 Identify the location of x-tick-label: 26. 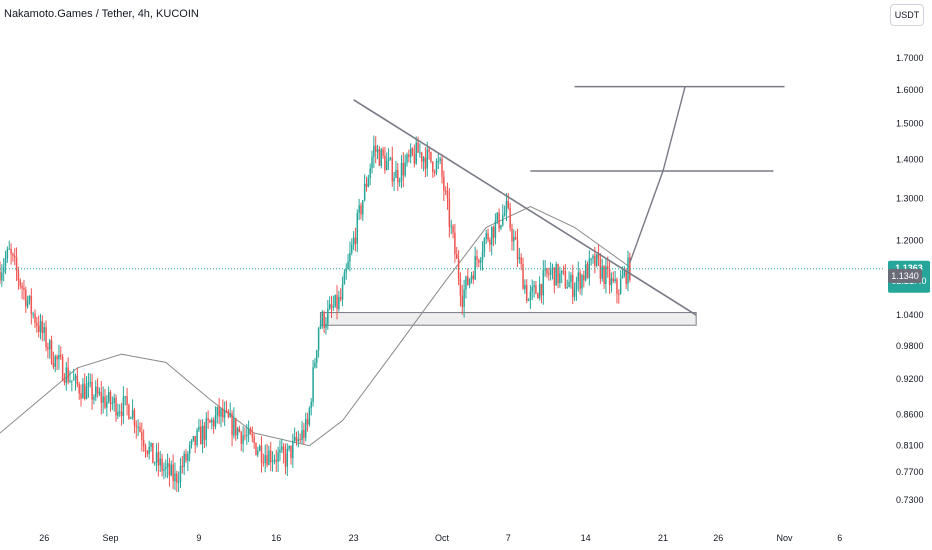
(44, 538).